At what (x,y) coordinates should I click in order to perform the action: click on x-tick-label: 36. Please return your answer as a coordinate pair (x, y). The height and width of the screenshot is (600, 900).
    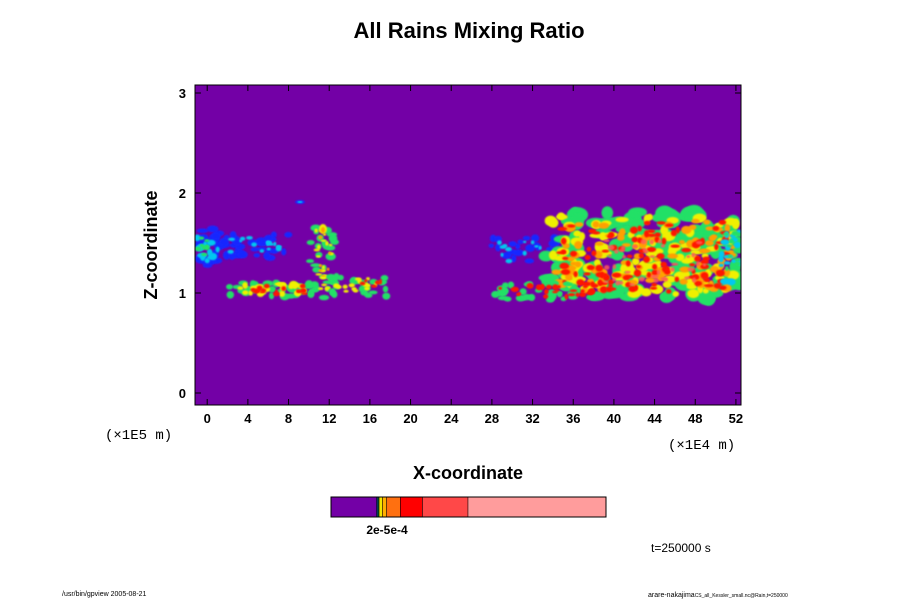
    Looking at the image, I should click on (573, 418).